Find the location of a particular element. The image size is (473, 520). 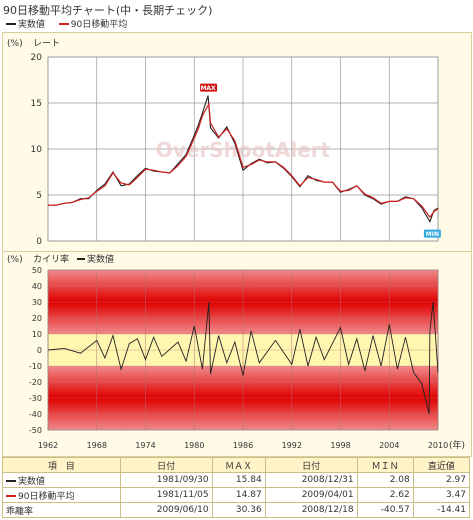

y-tick-label: 40 is located at coordinates (37, 286).